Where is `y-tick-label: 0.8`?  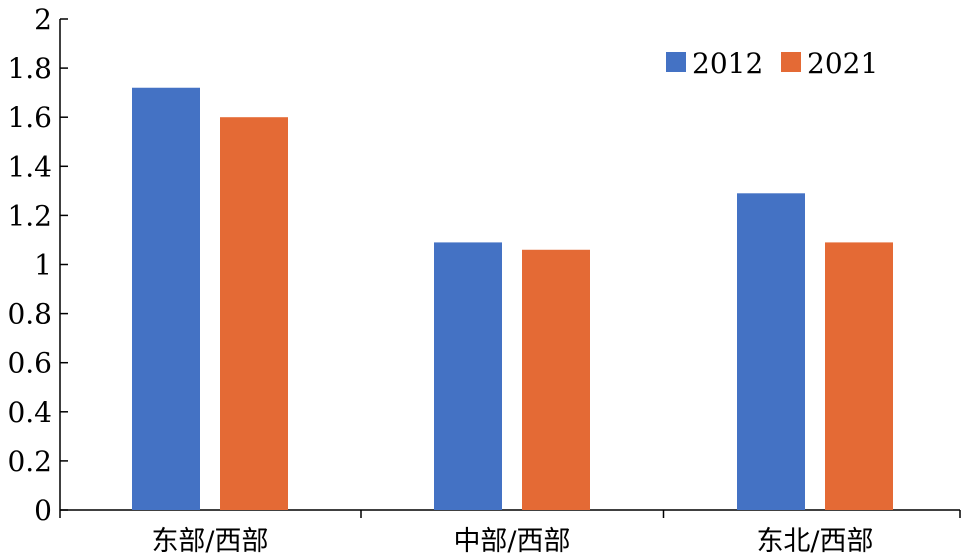
y-tick-label: 0.8 is located at coordinates (29, 314).